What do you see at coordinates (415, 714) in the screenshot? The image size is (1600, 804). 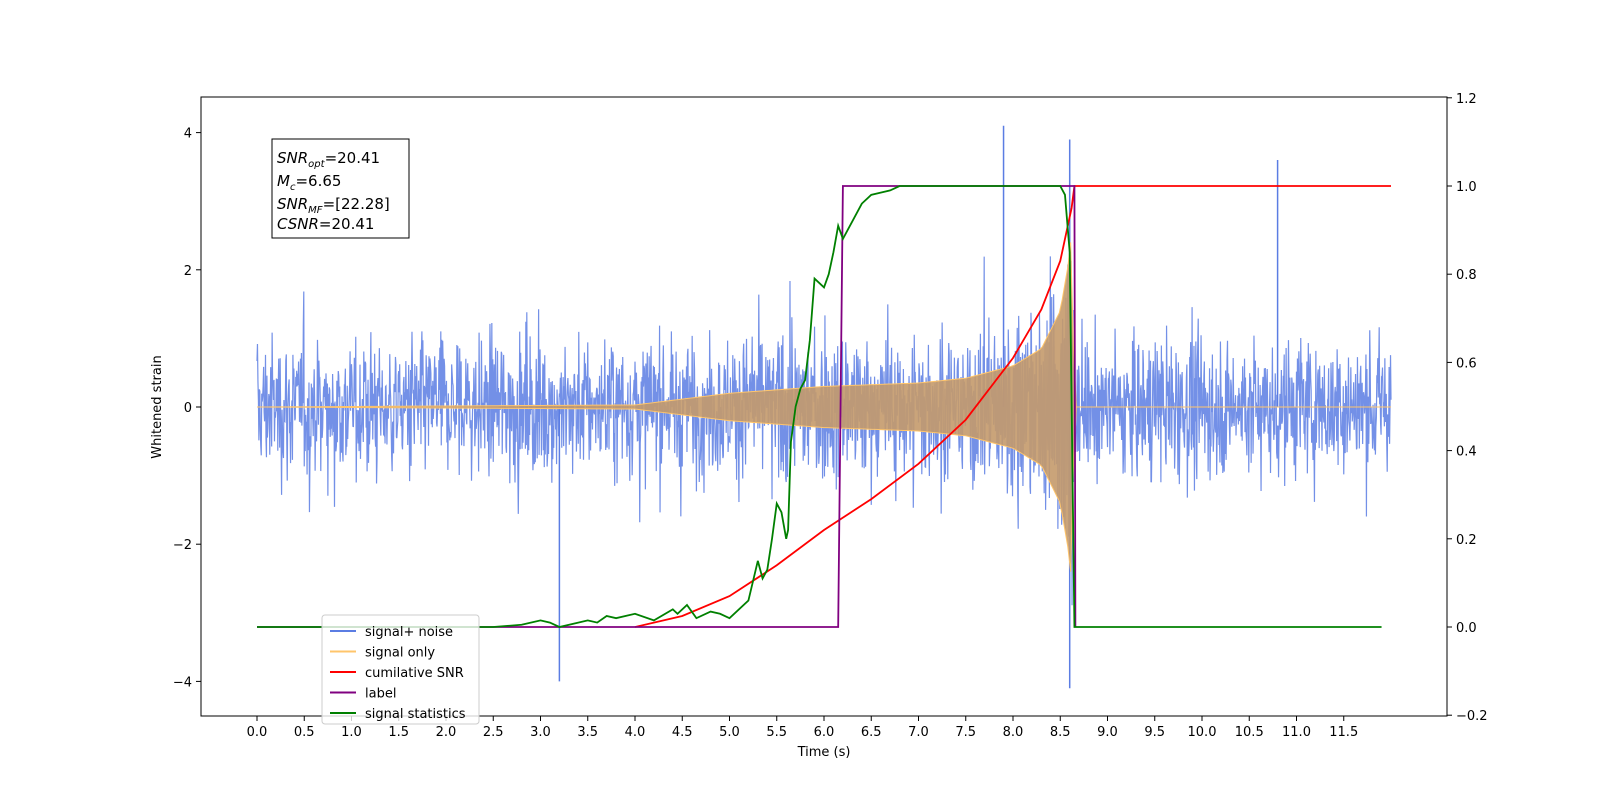 I see `legend-label: signal statistics` at bounding box center [415, 714].